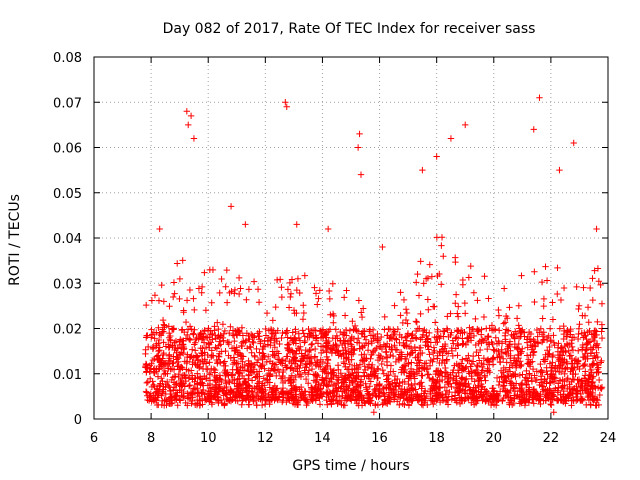 This screenshot has height=480, width=640. I want to click on y-tick-label: 0.08, so click(67, 58).